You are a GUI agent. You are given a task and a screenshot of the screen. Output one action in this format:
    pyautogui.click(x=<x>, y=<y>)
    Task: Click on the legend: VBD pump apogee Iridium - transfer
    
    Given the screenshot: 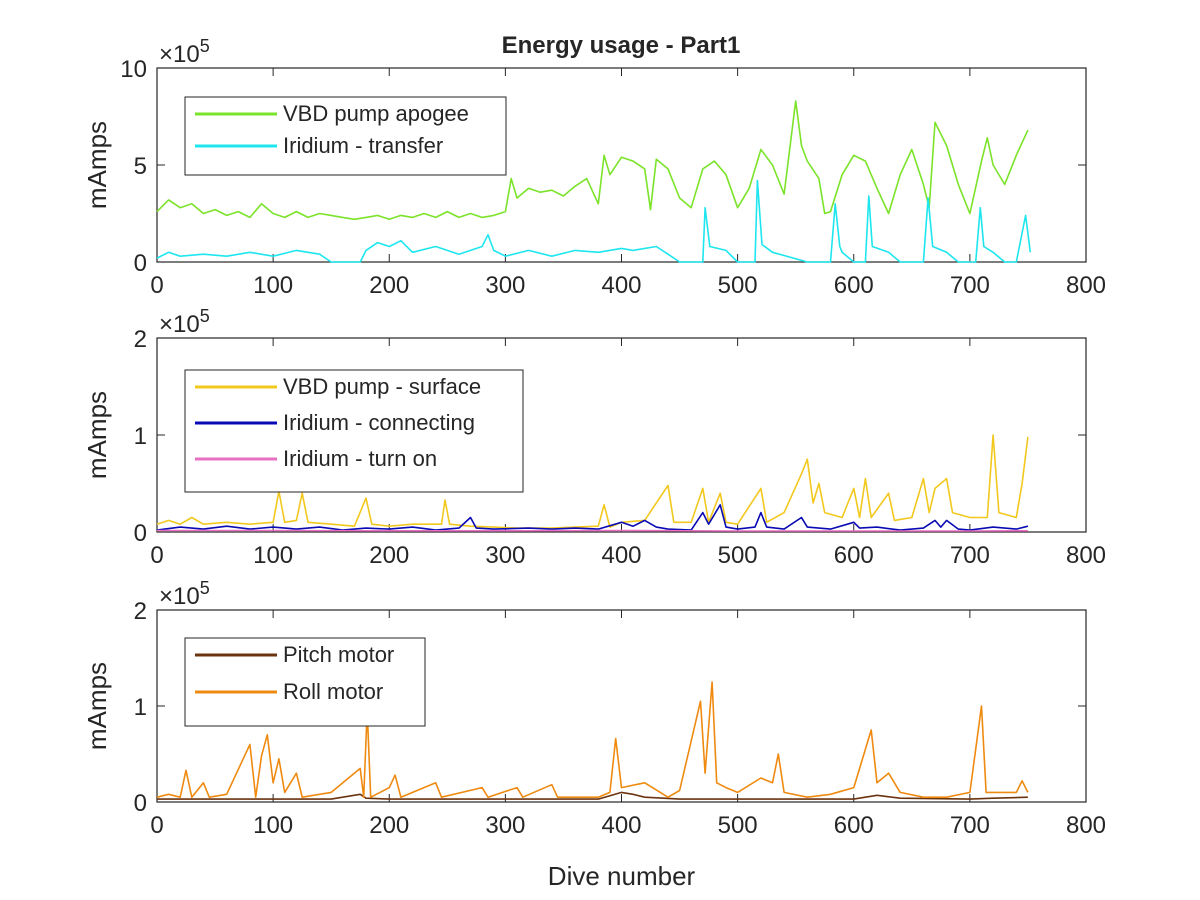 What is the action you would take?
    pyautogui.click(x=345, y=136)
    